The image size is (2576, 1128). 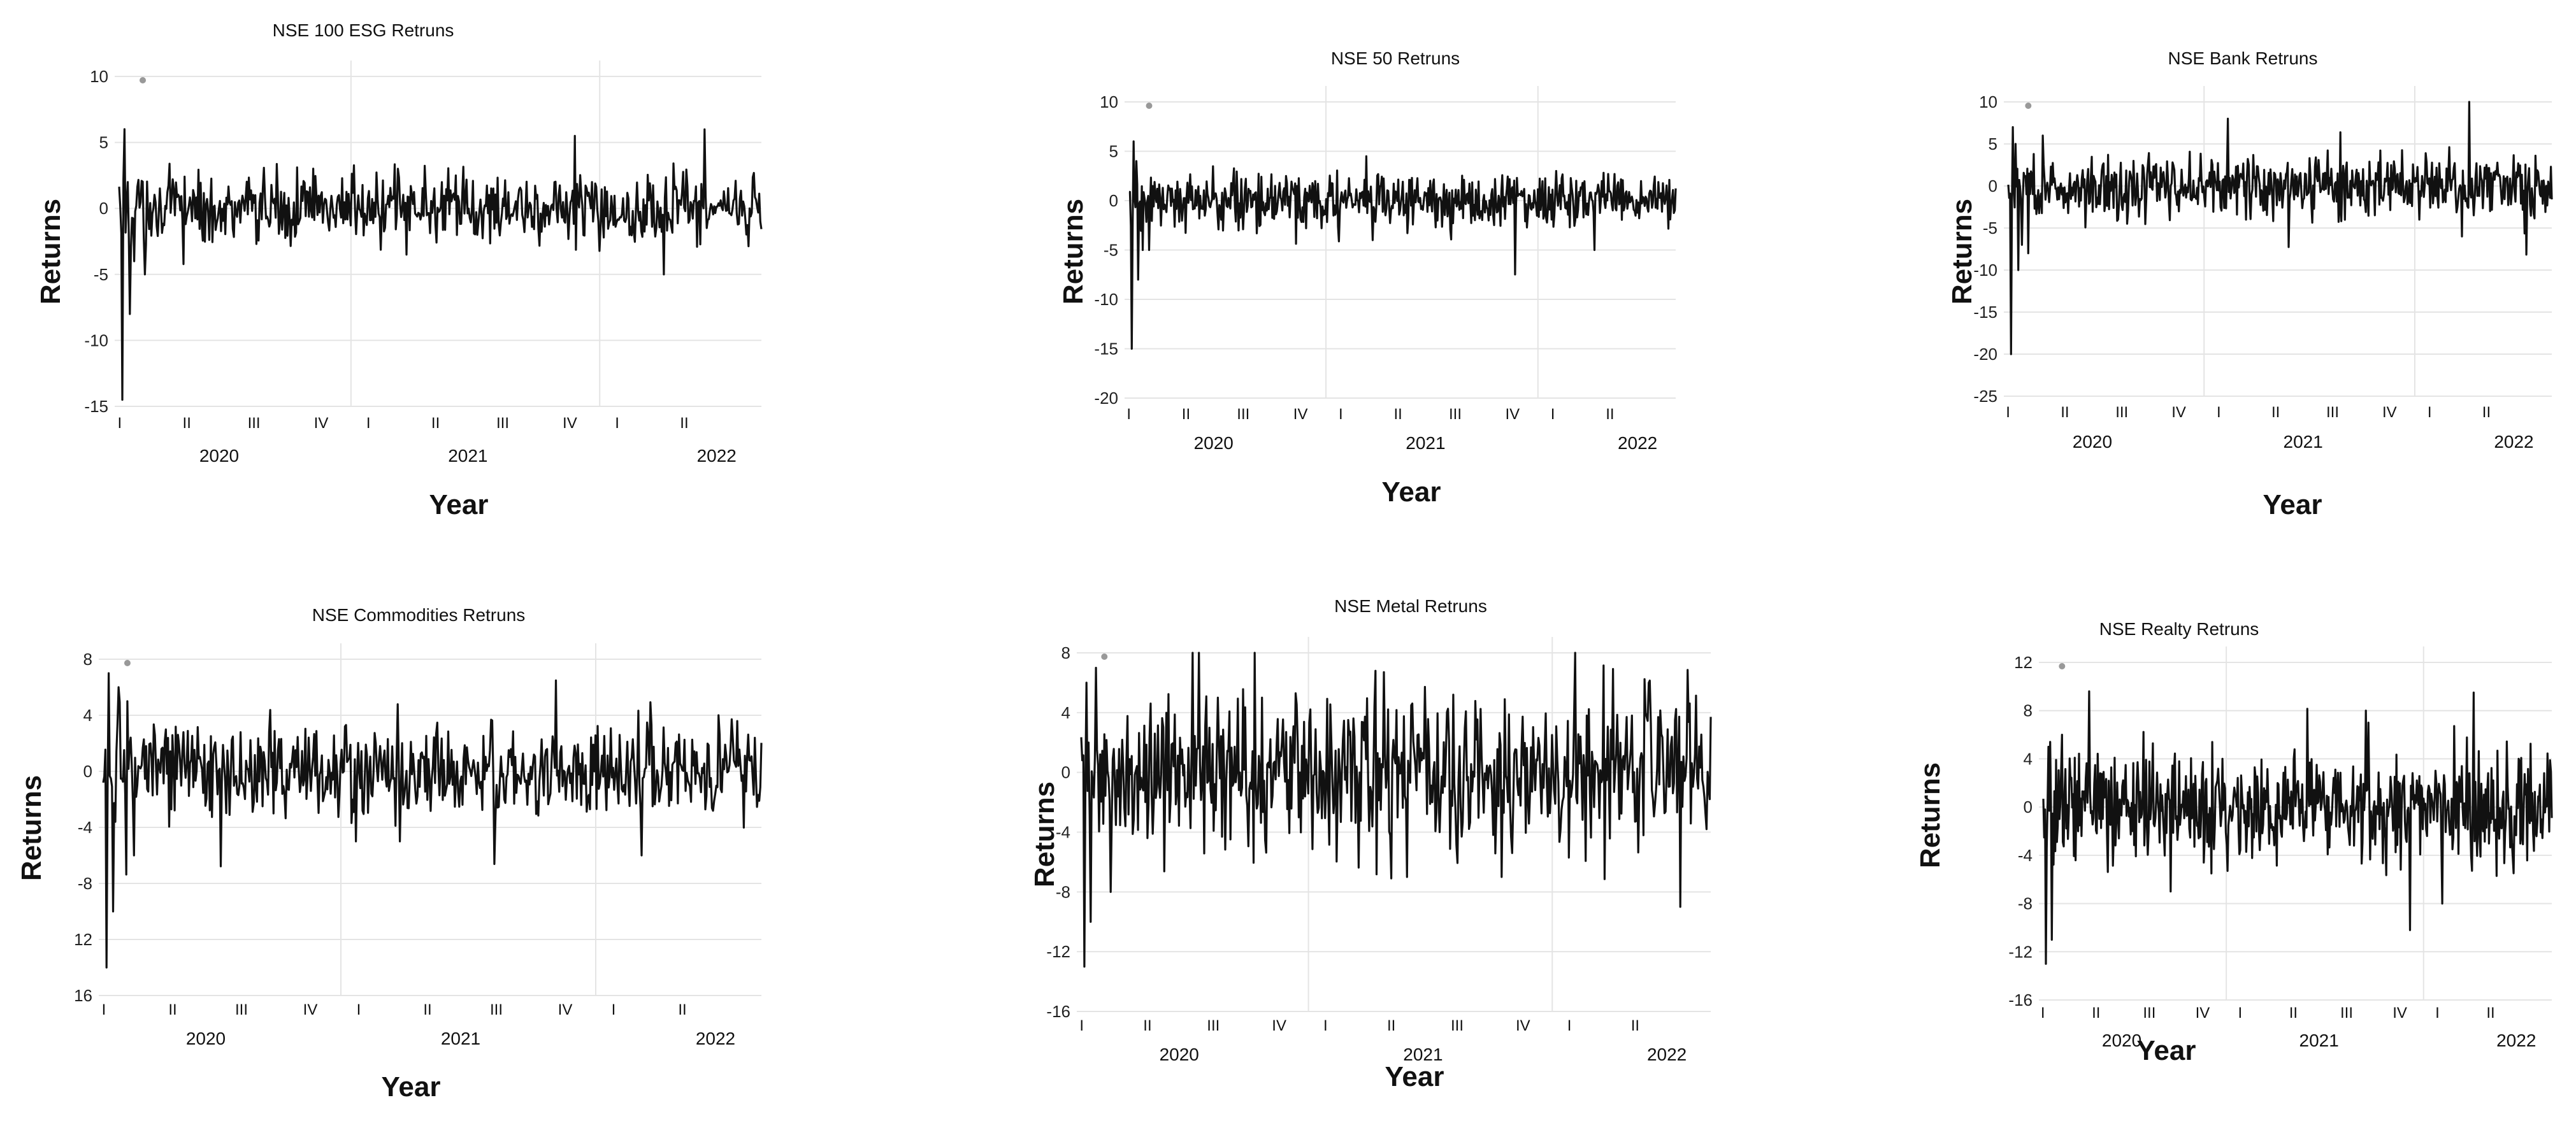 I want to click on chart-title: NSE Metal Retruns, so click(x=1410, y=606).